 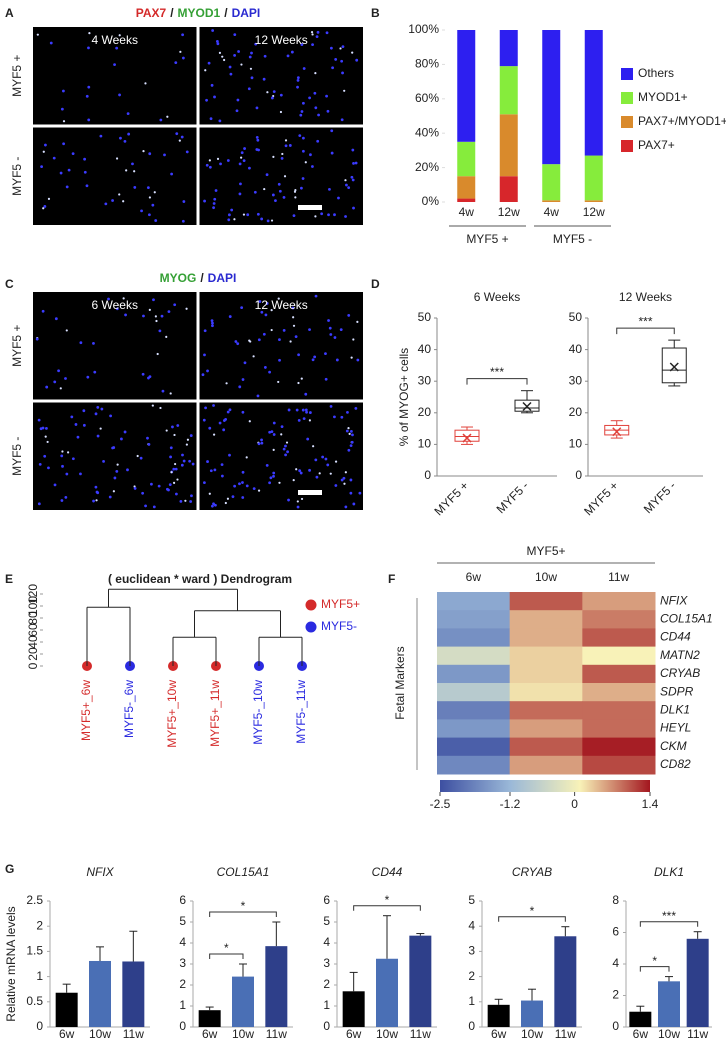 I want to click on stain-name: /, so click(x=172, y=13).